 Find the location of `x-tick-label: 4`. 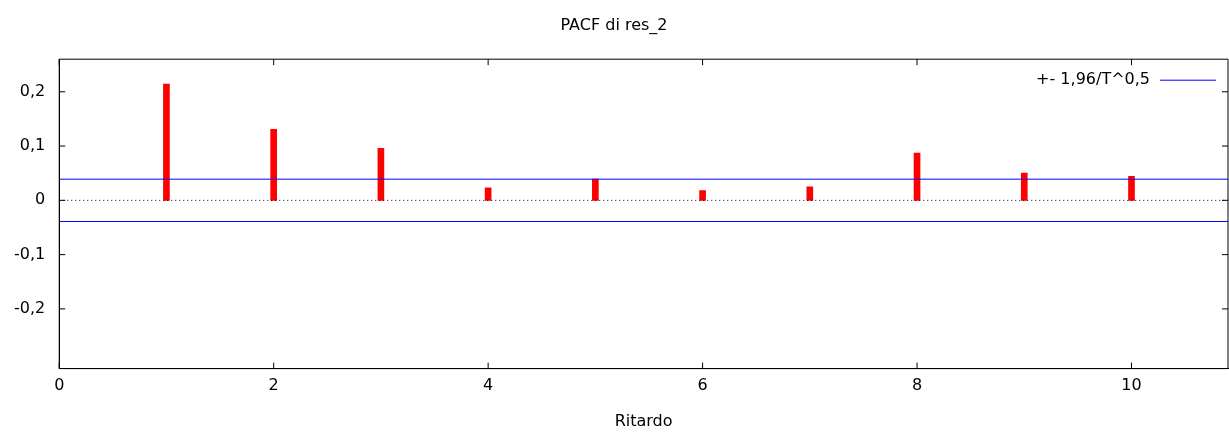

x-tick-label: 4 is located at coordinates (488, 385).